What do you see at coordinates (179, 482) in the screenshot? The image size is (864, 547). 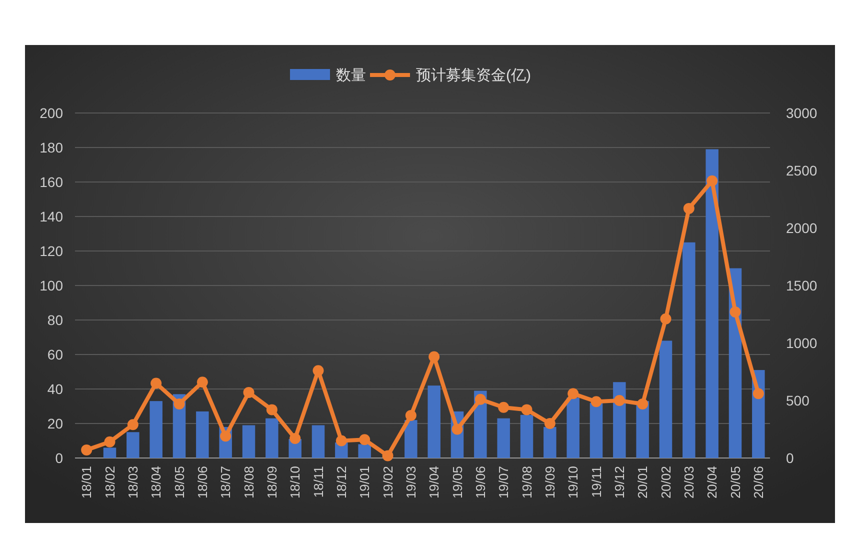 I see `x-tick-label: 18/05` at bounding box center [179, 482].